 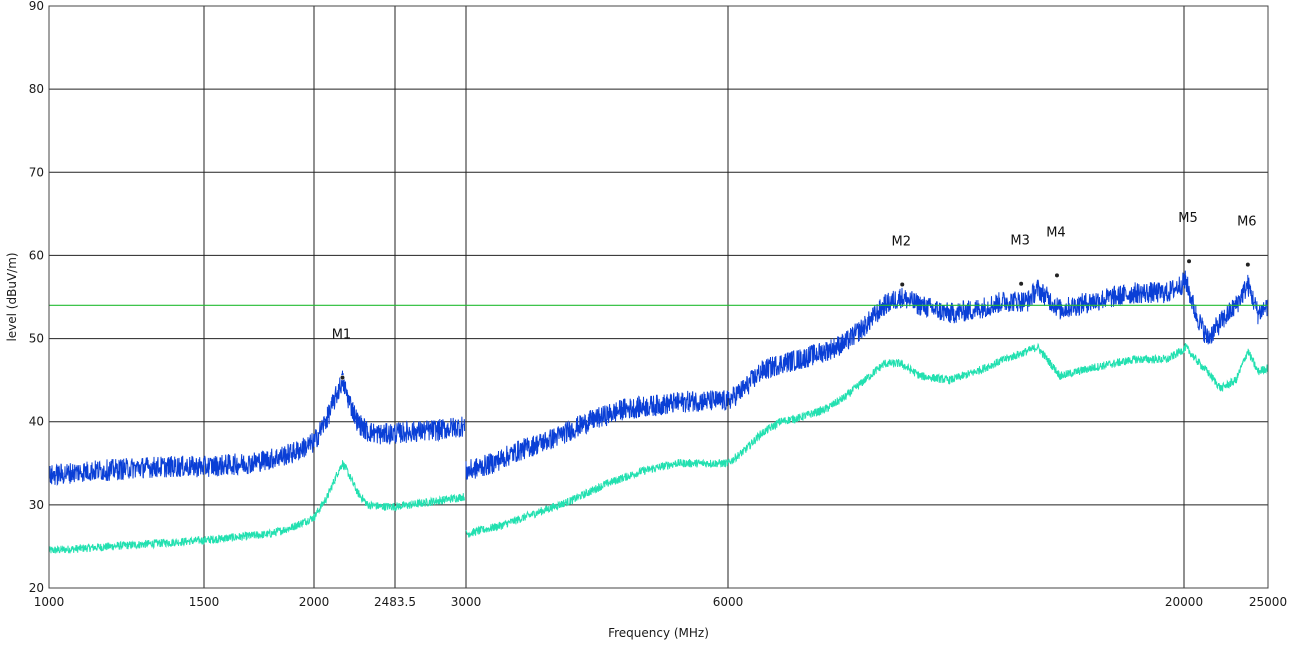 I want to click on y-tick-label: 50, so click(x=36, y=339).